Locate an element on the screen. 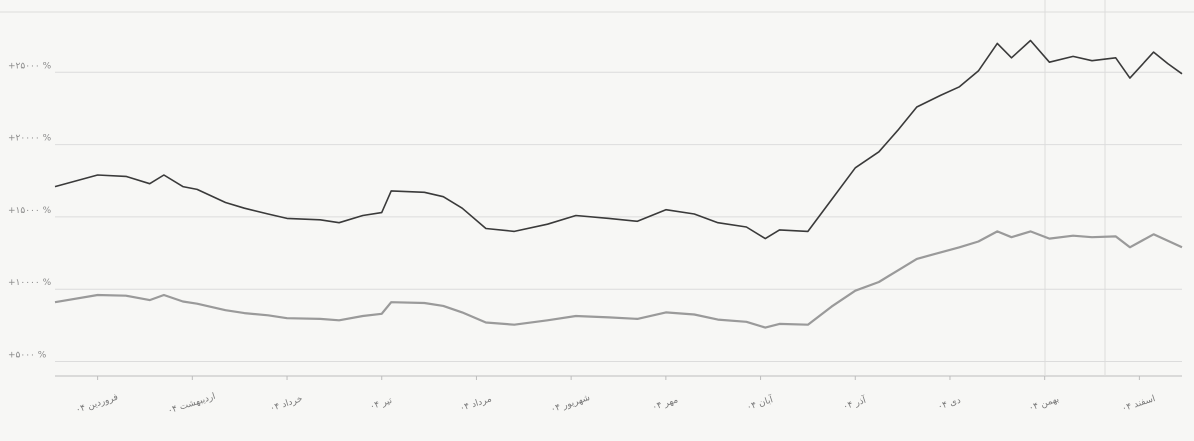 This screenshot has width=1194, height=441. x-tick-label: دی ۰۴ is located at coordinates (950, 404).